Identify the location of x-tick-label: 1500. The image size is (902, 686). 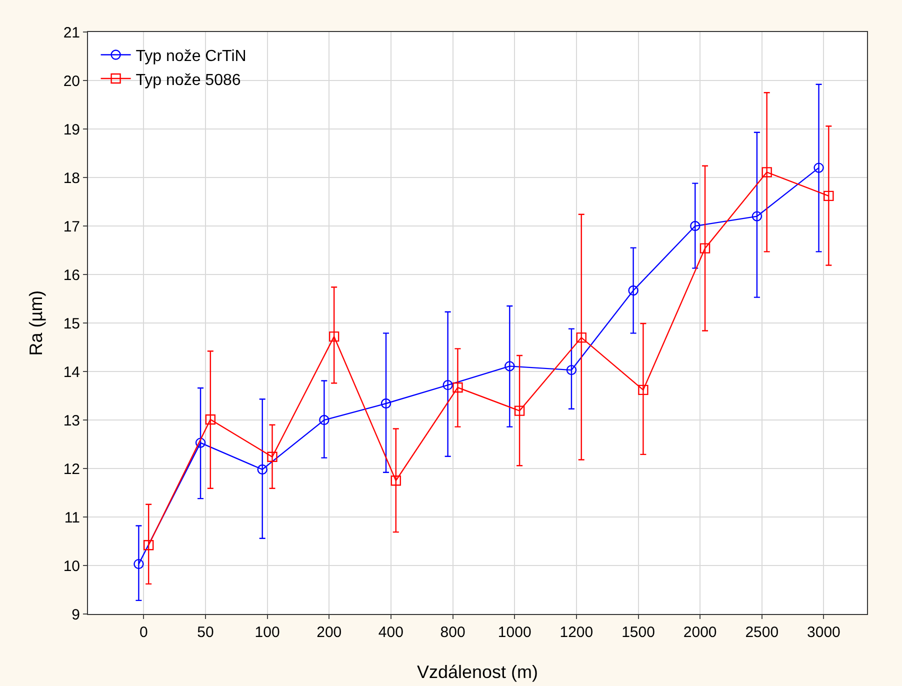
(638, 632).